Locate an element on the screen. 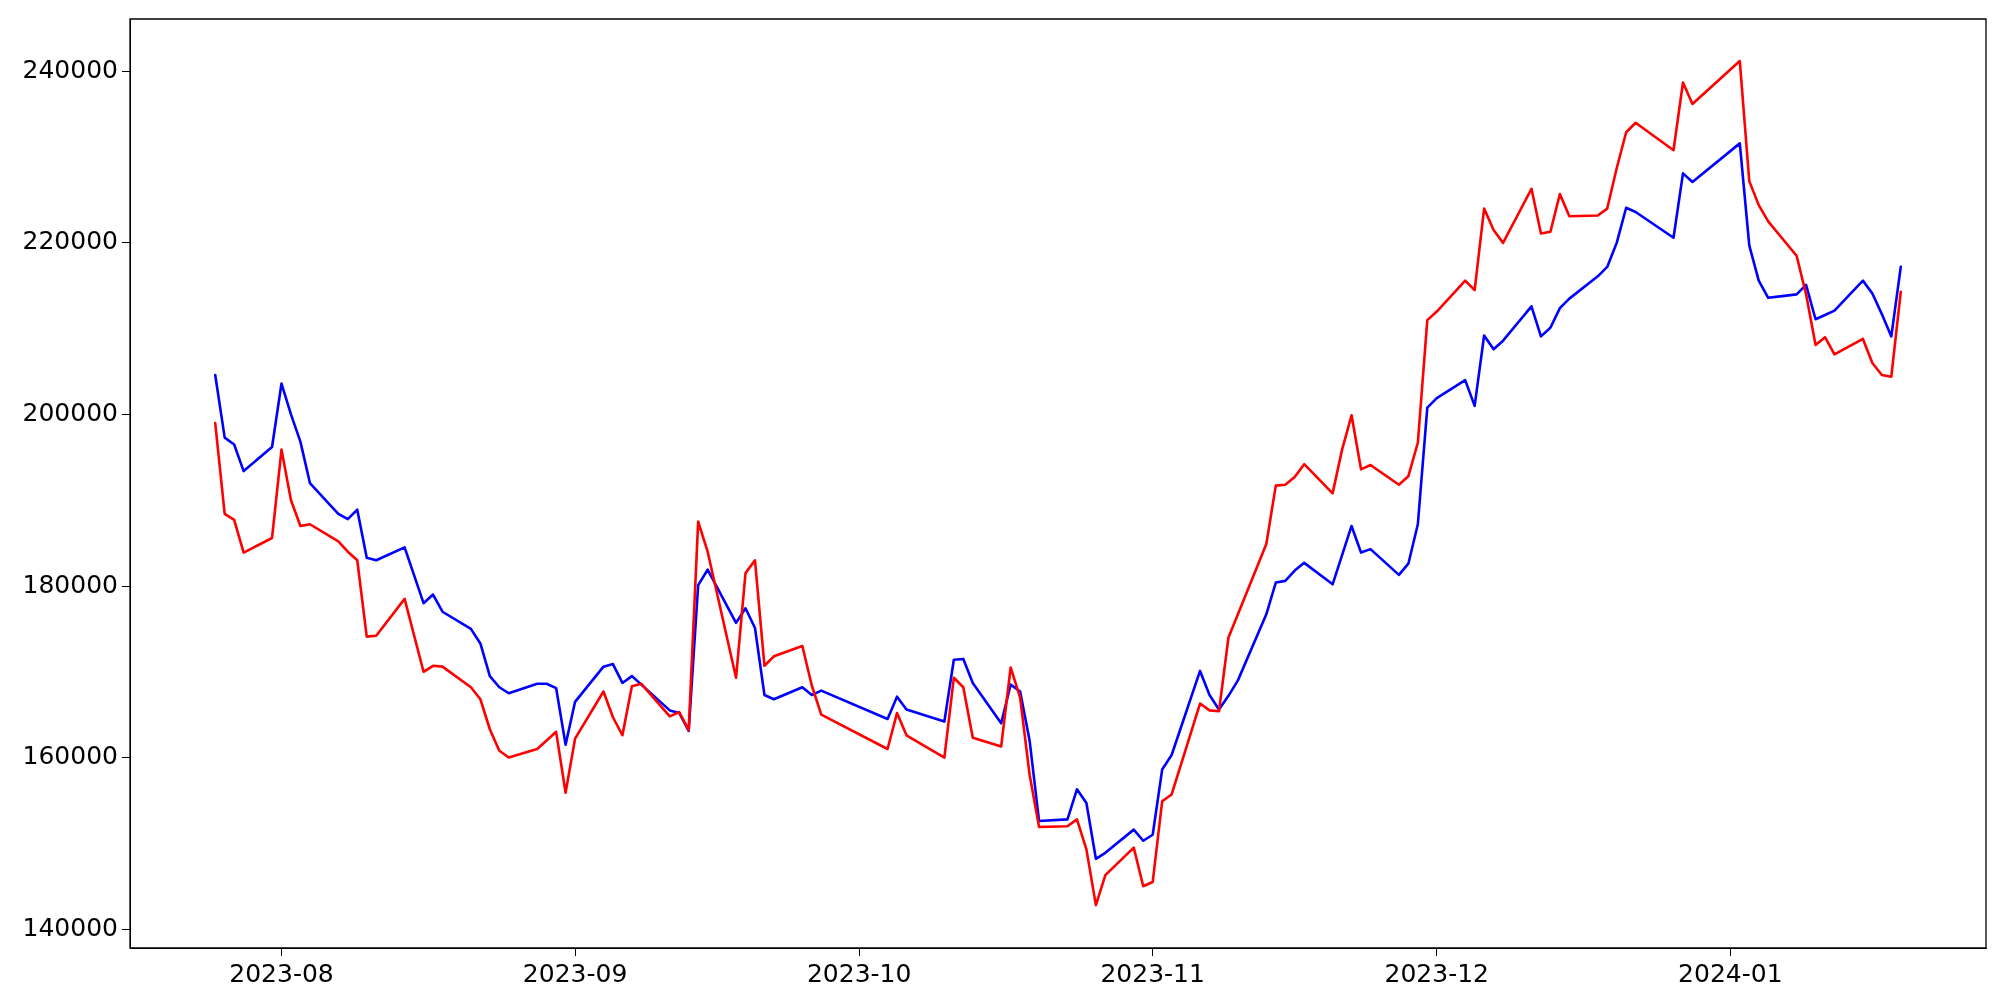  y-tick-label: 180000 is located at coordinates (70, 584).